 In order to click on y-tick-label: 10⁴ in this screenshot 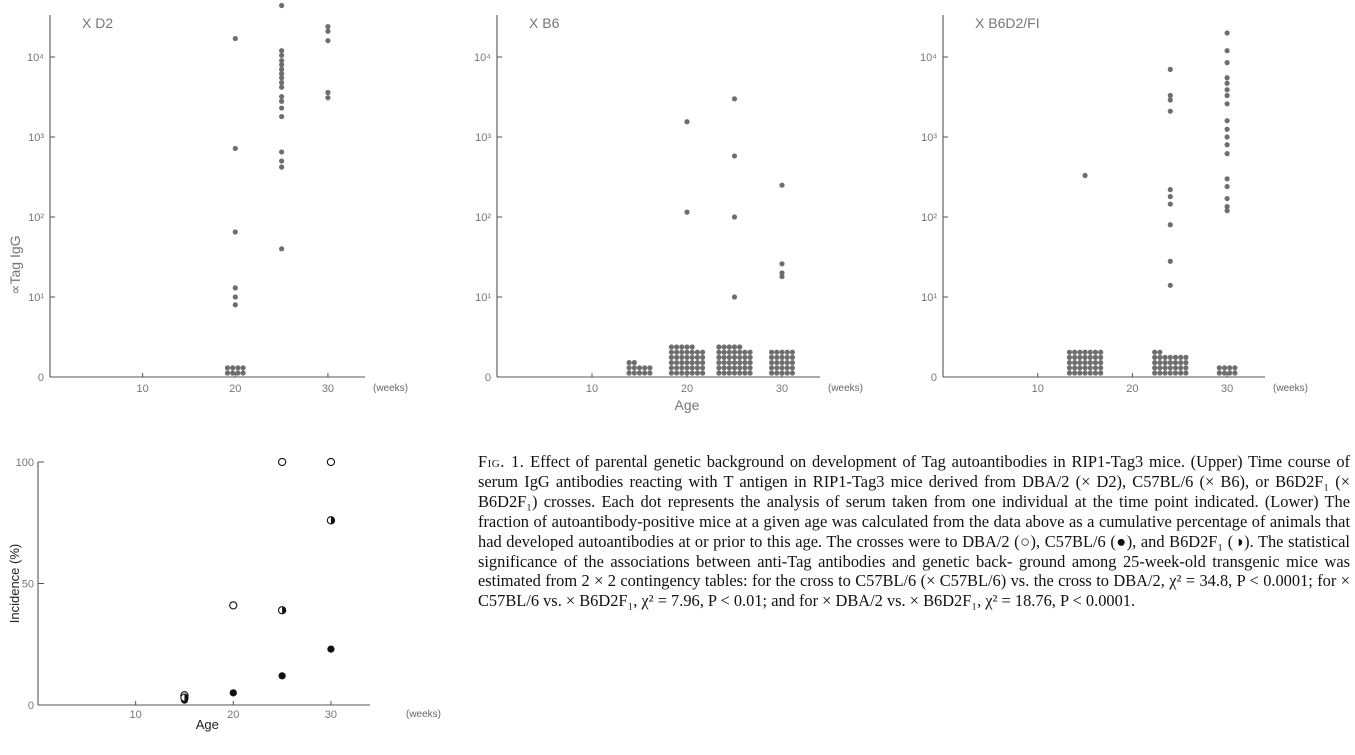, I will do `click(928, 58)`.